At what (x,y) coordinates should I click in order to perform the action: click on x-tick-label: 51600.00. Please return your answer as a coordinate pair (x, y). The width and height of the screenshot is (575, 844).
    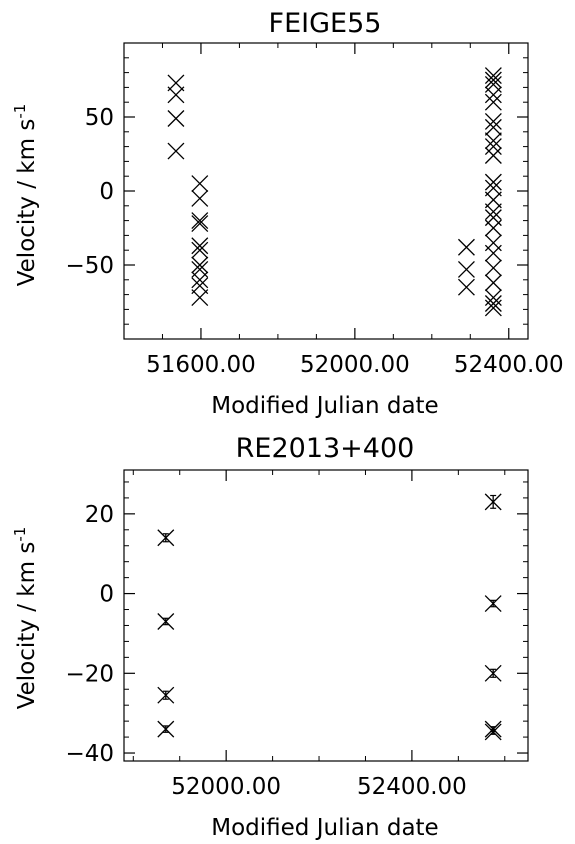
    Looking at the image, I should click on (201, 365).